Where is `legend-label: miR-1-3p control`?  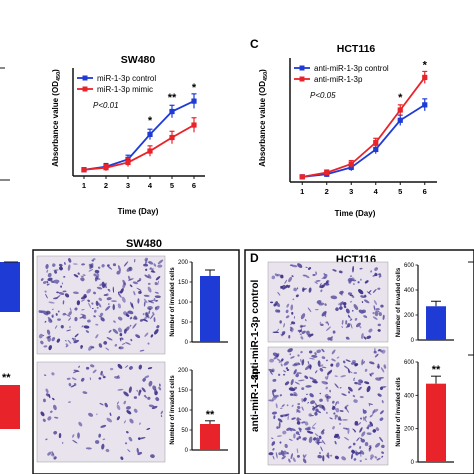
legend-label: miR-1-3p control is located at coordinates (126, 78).